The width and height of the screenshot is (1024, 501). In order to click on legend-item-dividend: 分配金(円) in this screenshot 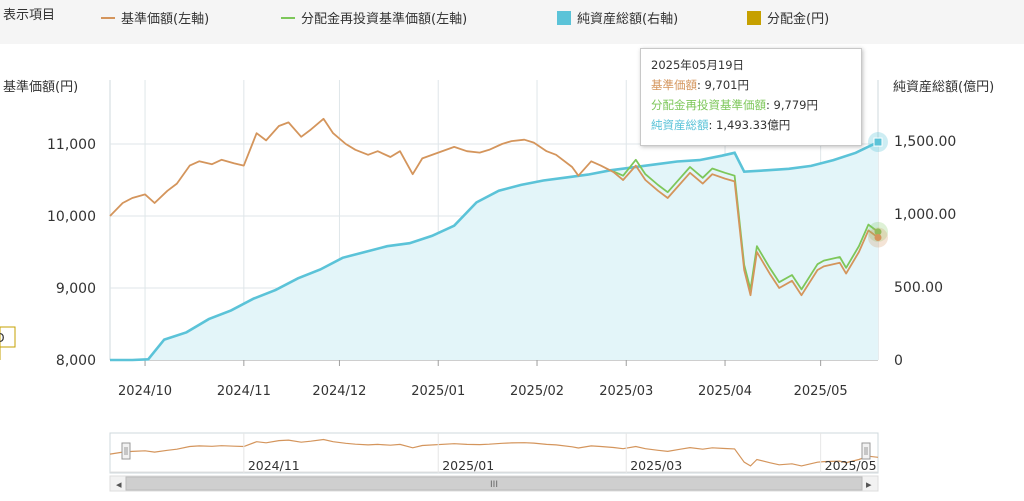, I will do `click(788, 17)`.